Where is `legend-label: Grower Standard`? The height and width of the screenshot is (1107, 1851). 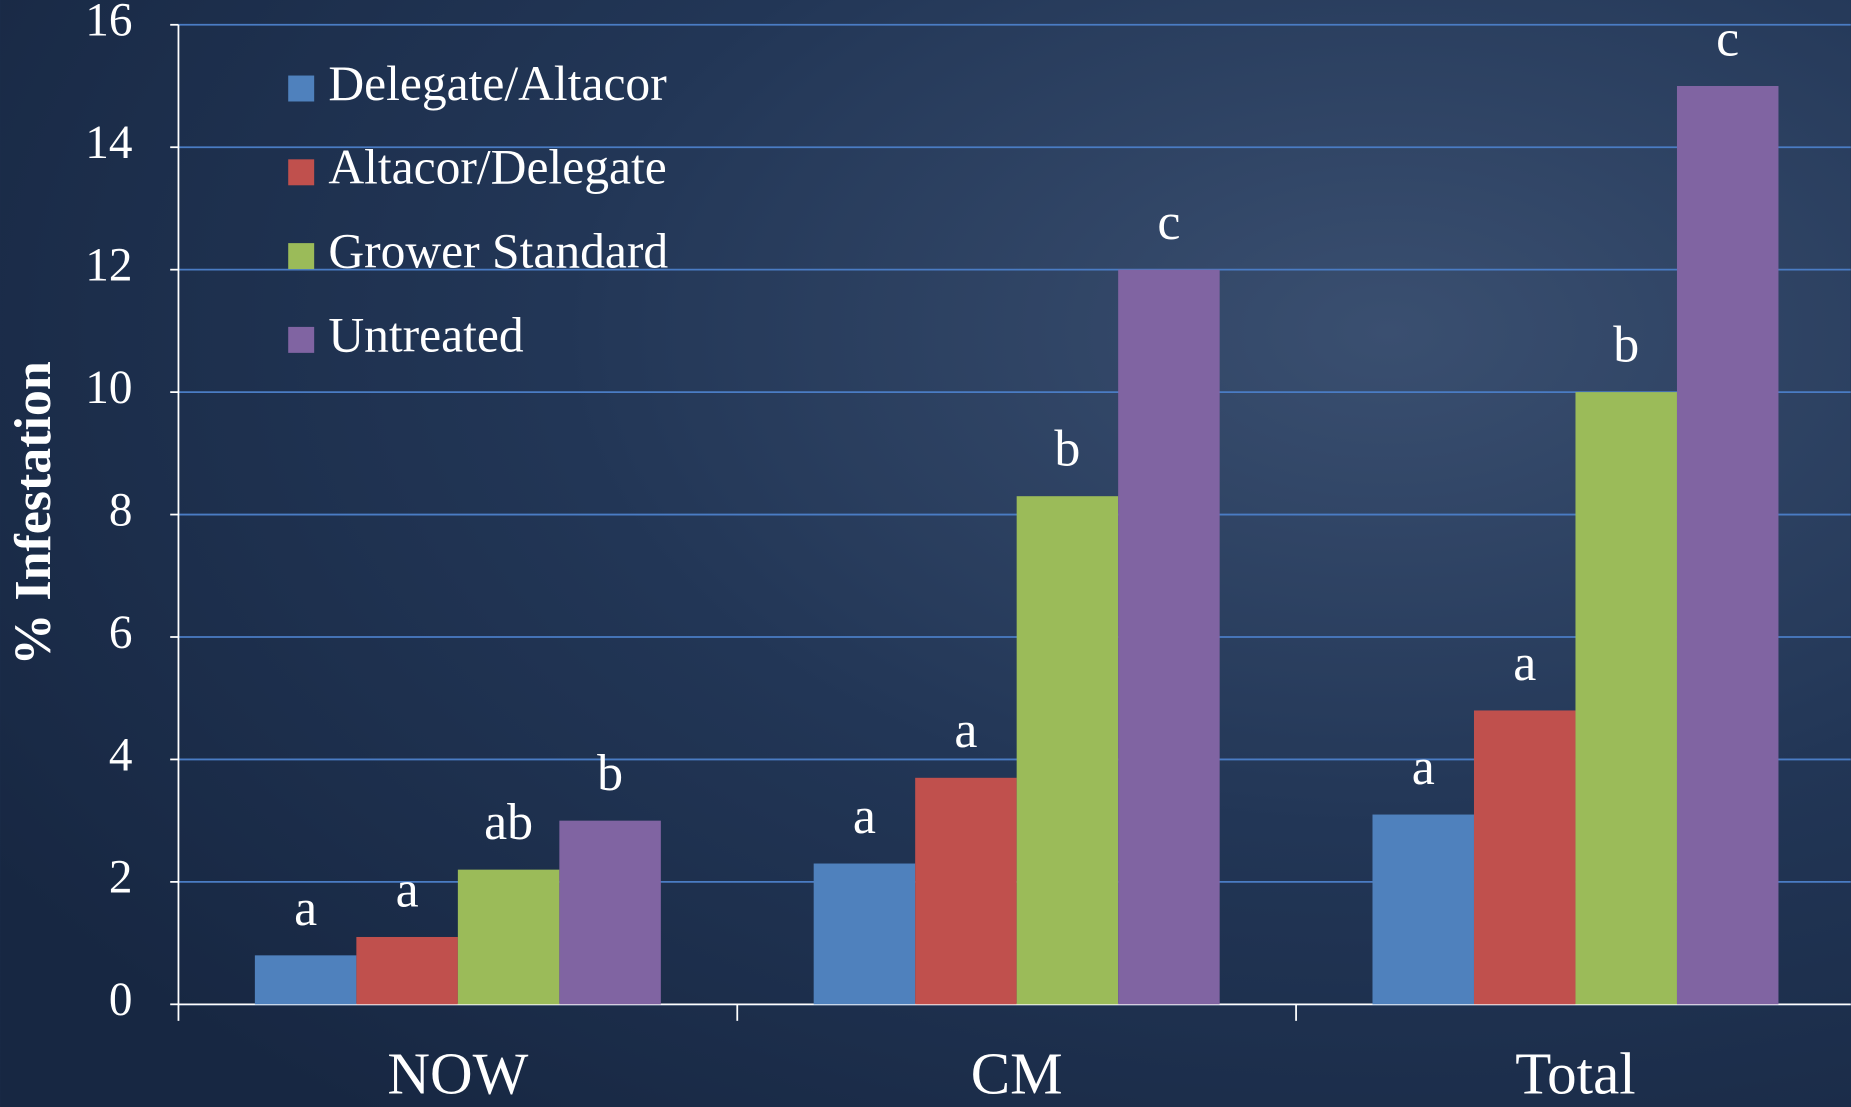
legend-label: Grower Standard is located at coordinates (498, 250).